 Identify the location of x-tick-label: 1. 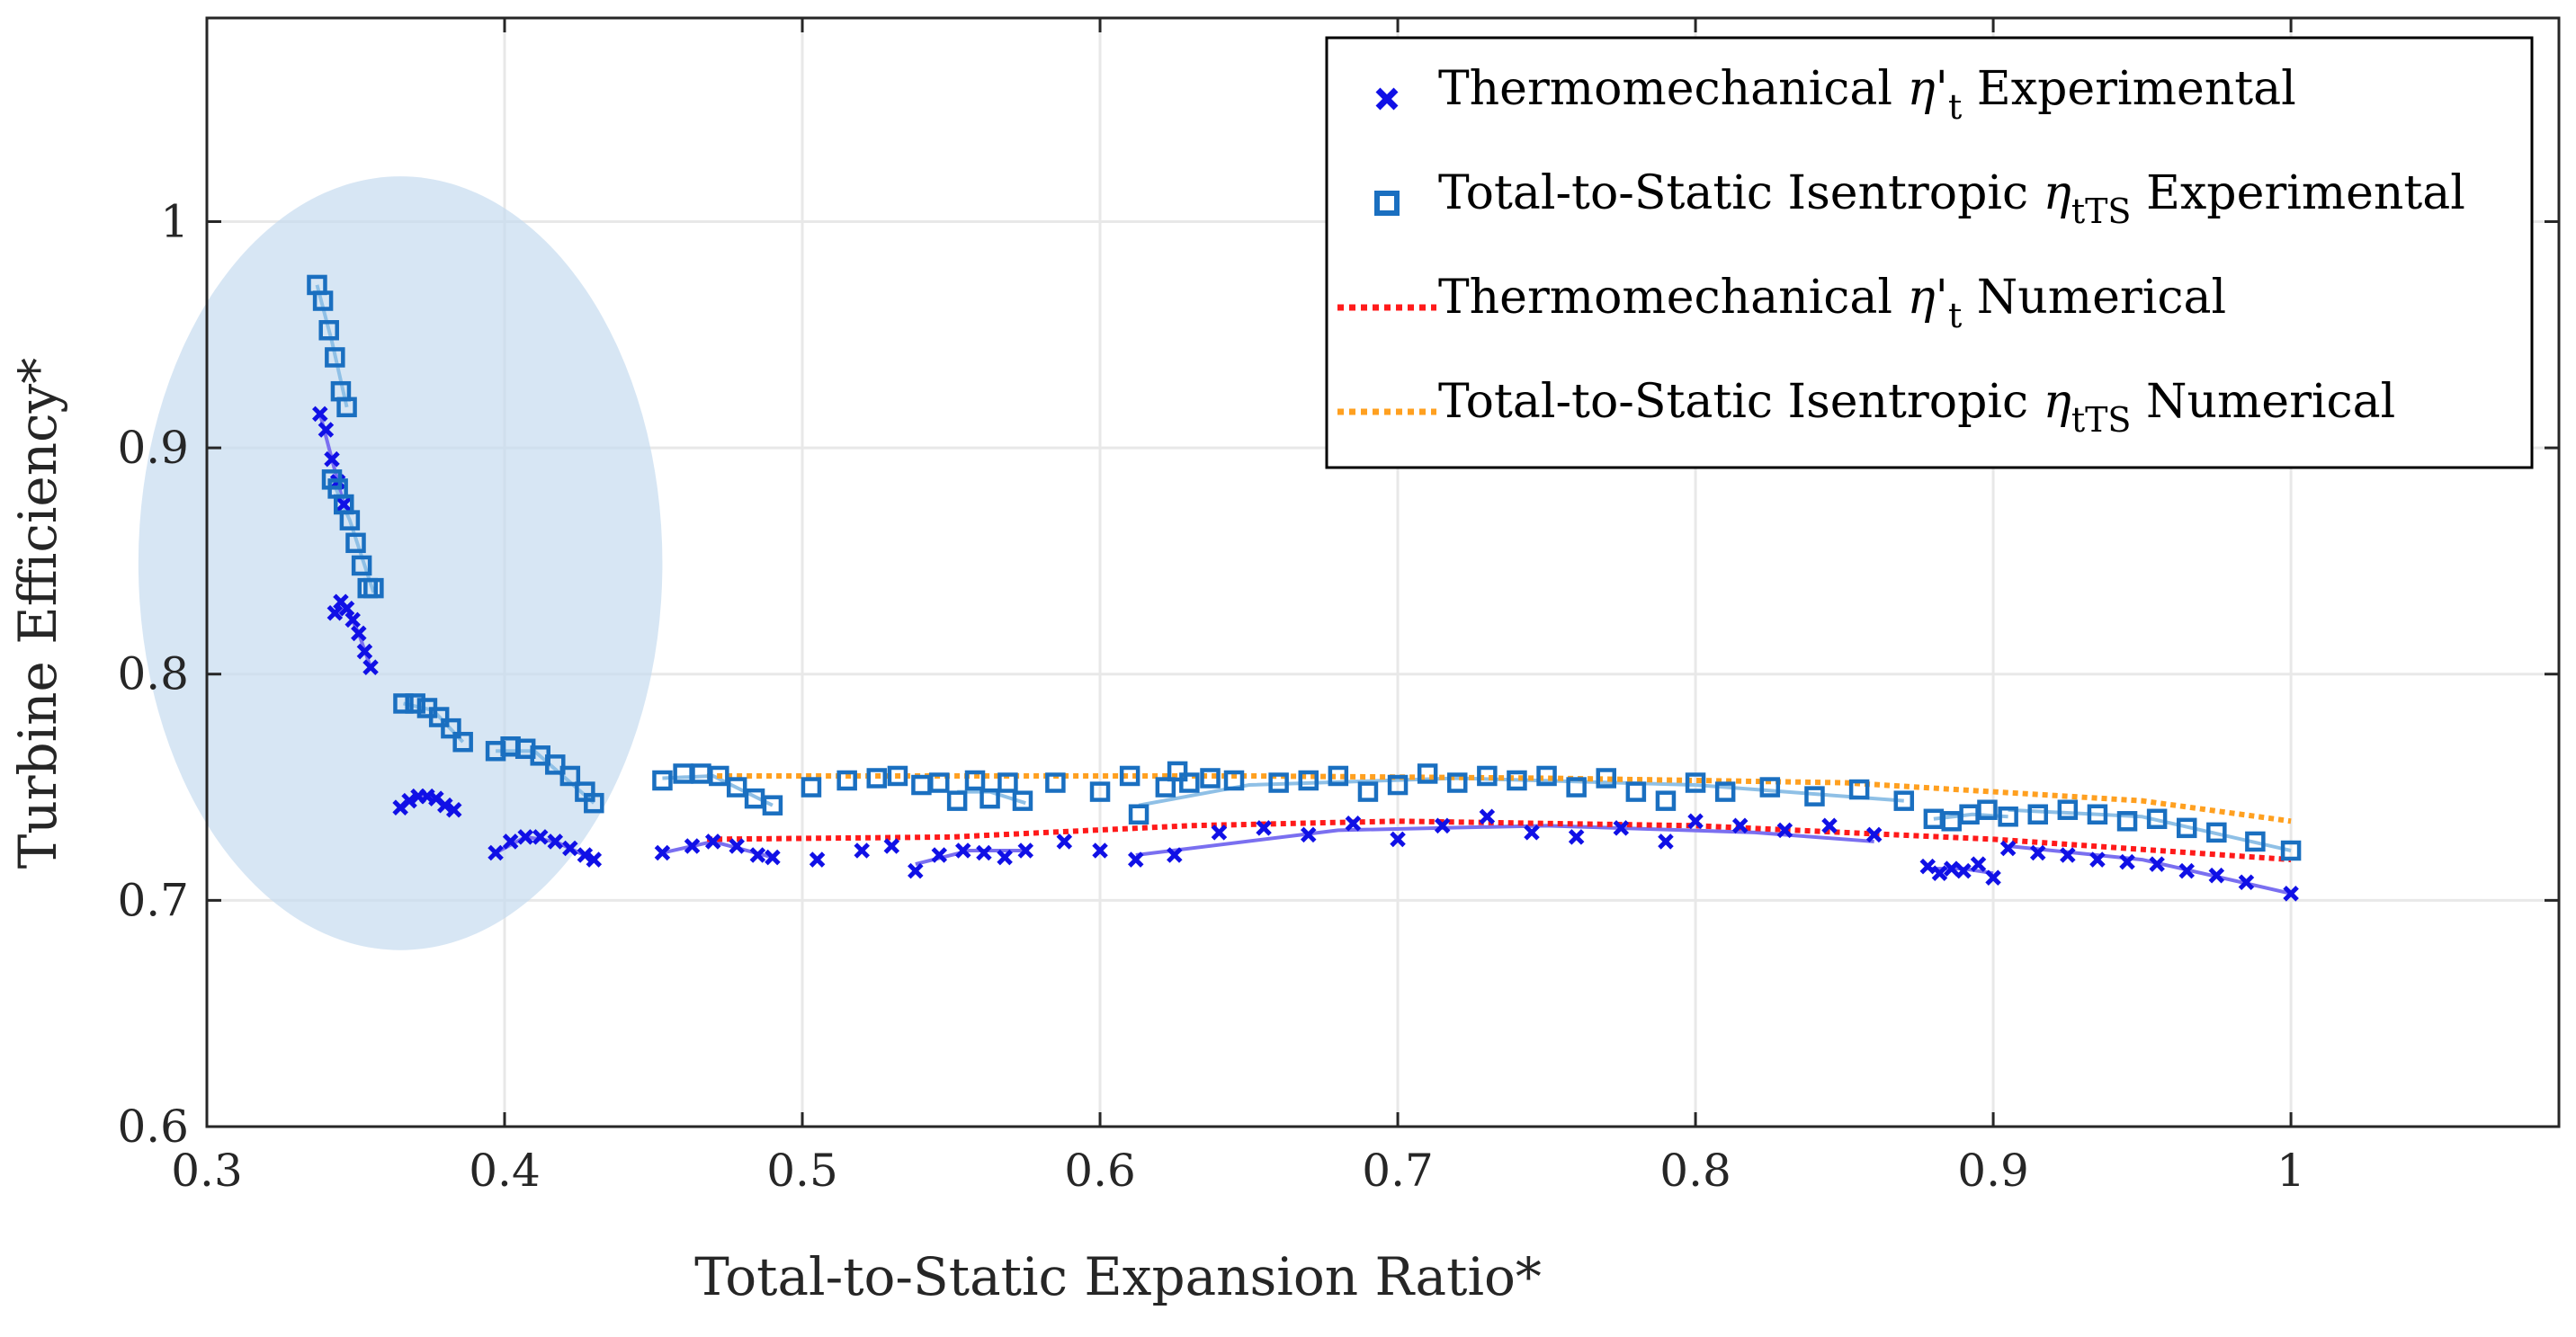
(2290, 1171).